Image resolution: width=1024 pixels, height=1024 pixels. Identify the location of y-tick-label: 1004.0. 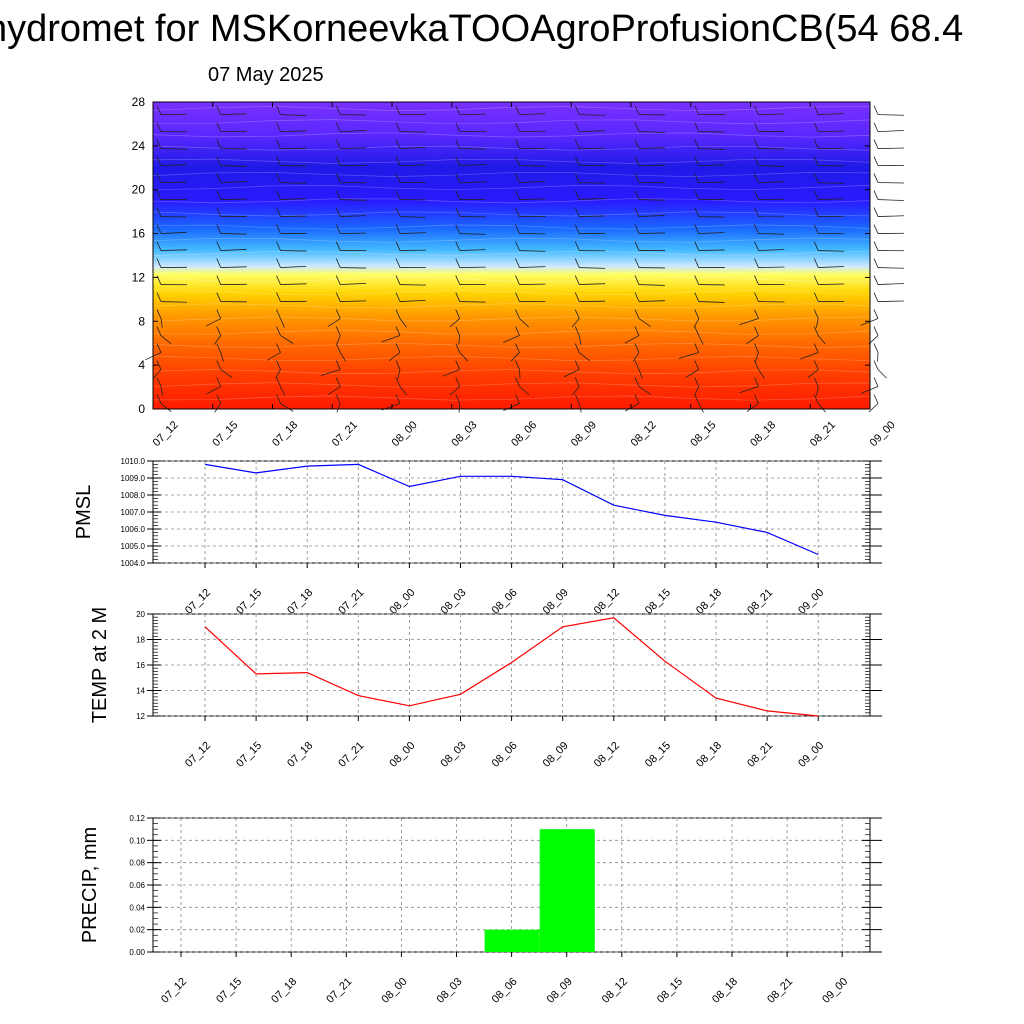
(133, 563).